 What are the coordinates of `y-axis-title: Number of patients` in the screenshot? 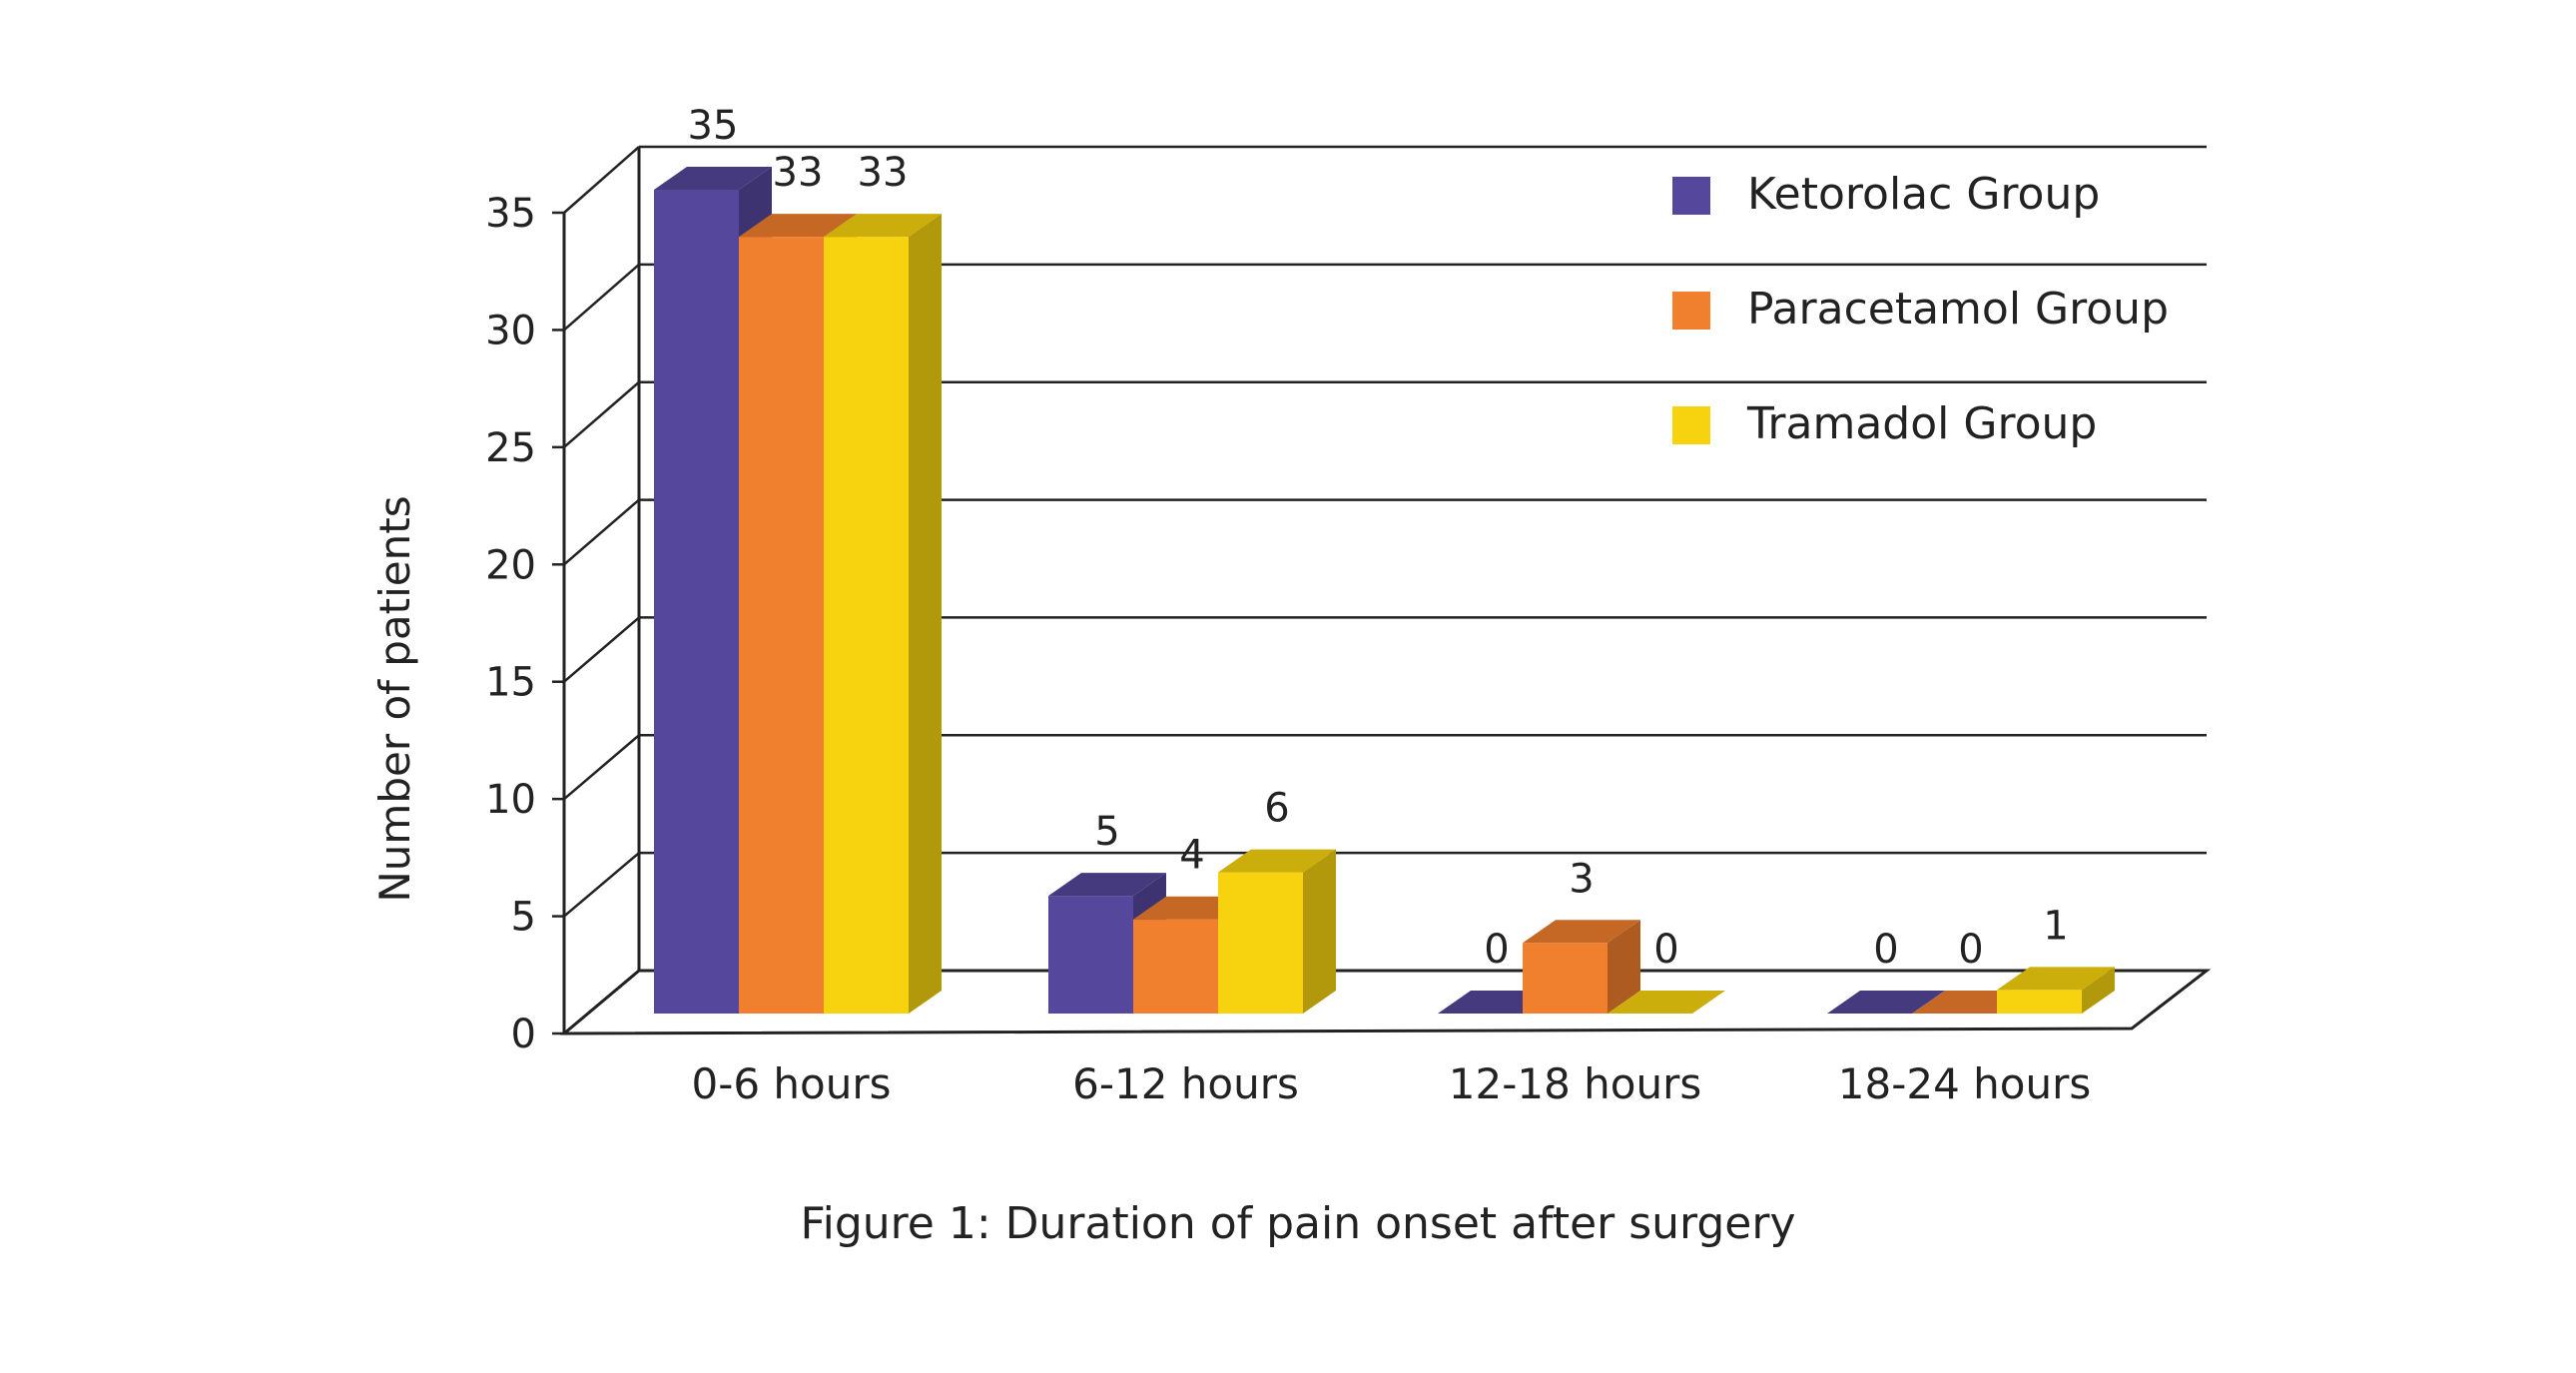 It's located at (394, 698).